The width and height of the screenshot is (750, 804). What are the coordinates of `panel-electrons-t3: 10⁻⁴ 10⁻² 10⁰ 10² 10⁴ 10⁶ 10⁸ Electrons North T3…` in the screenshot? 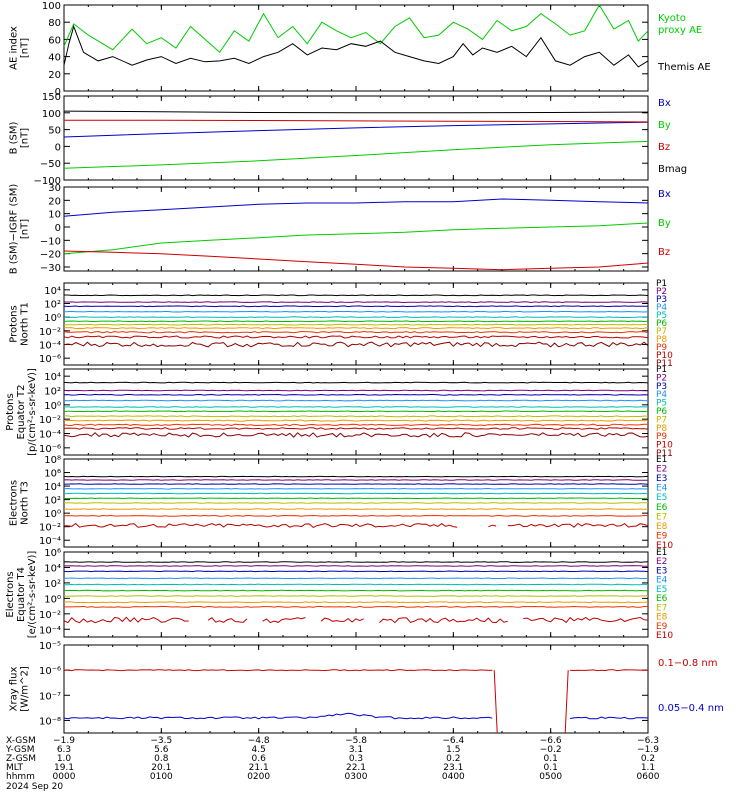 It's located at (341, 503).